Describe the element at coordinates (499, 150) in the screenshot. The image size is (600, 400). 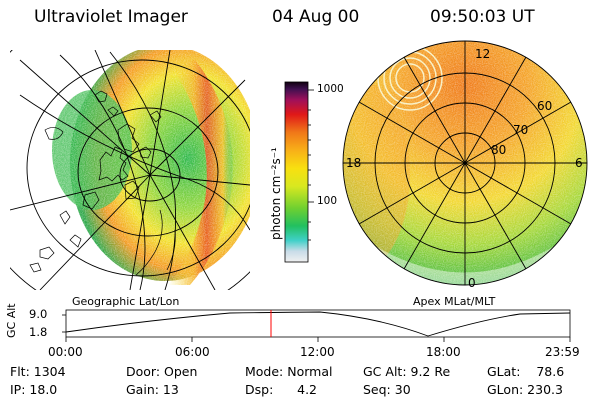
I see `lat-label-80: 80` at that location.